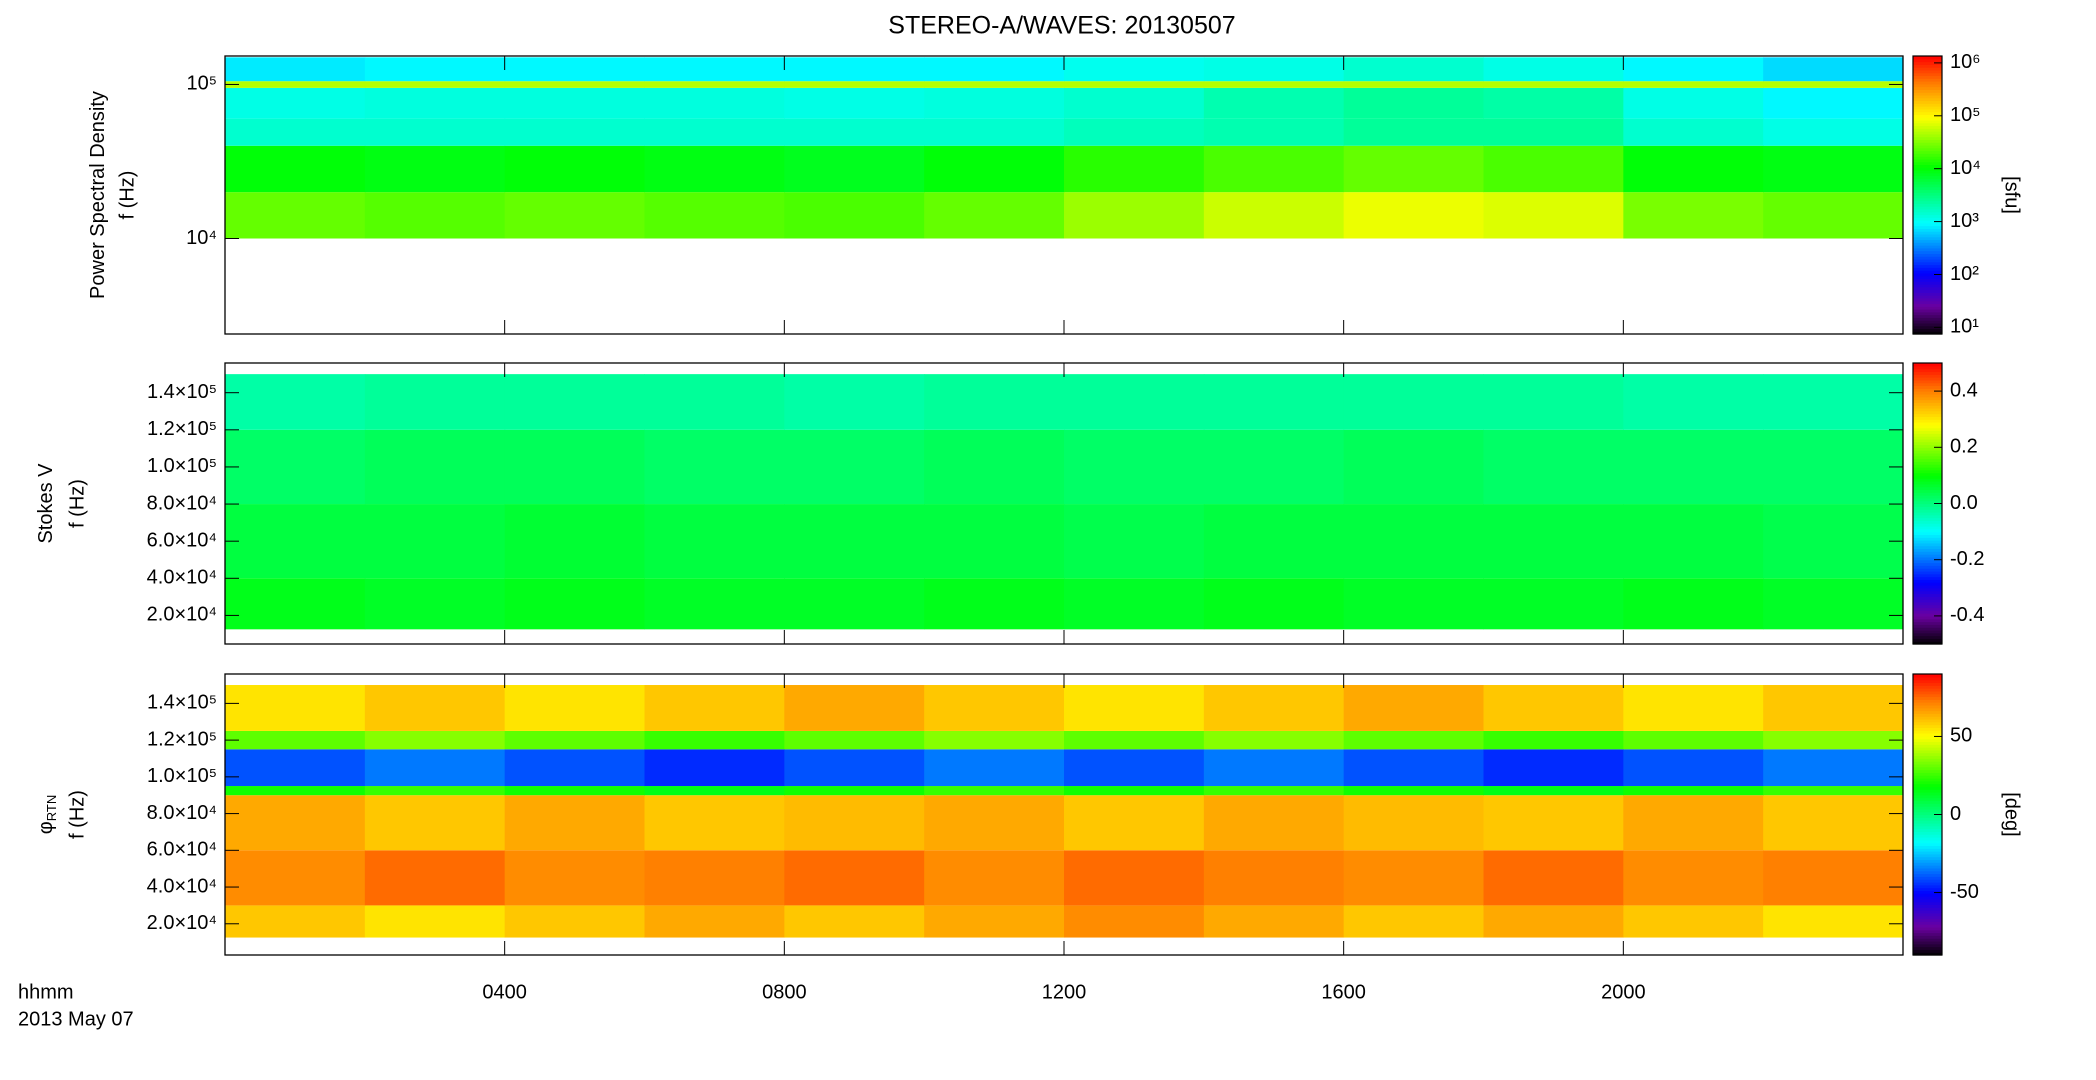 This screenshot has height=1080, width=2096. Describe the element at coordinates (76, 1019) in the screenshot. I see `date-label: 2013 May 07` at that location.